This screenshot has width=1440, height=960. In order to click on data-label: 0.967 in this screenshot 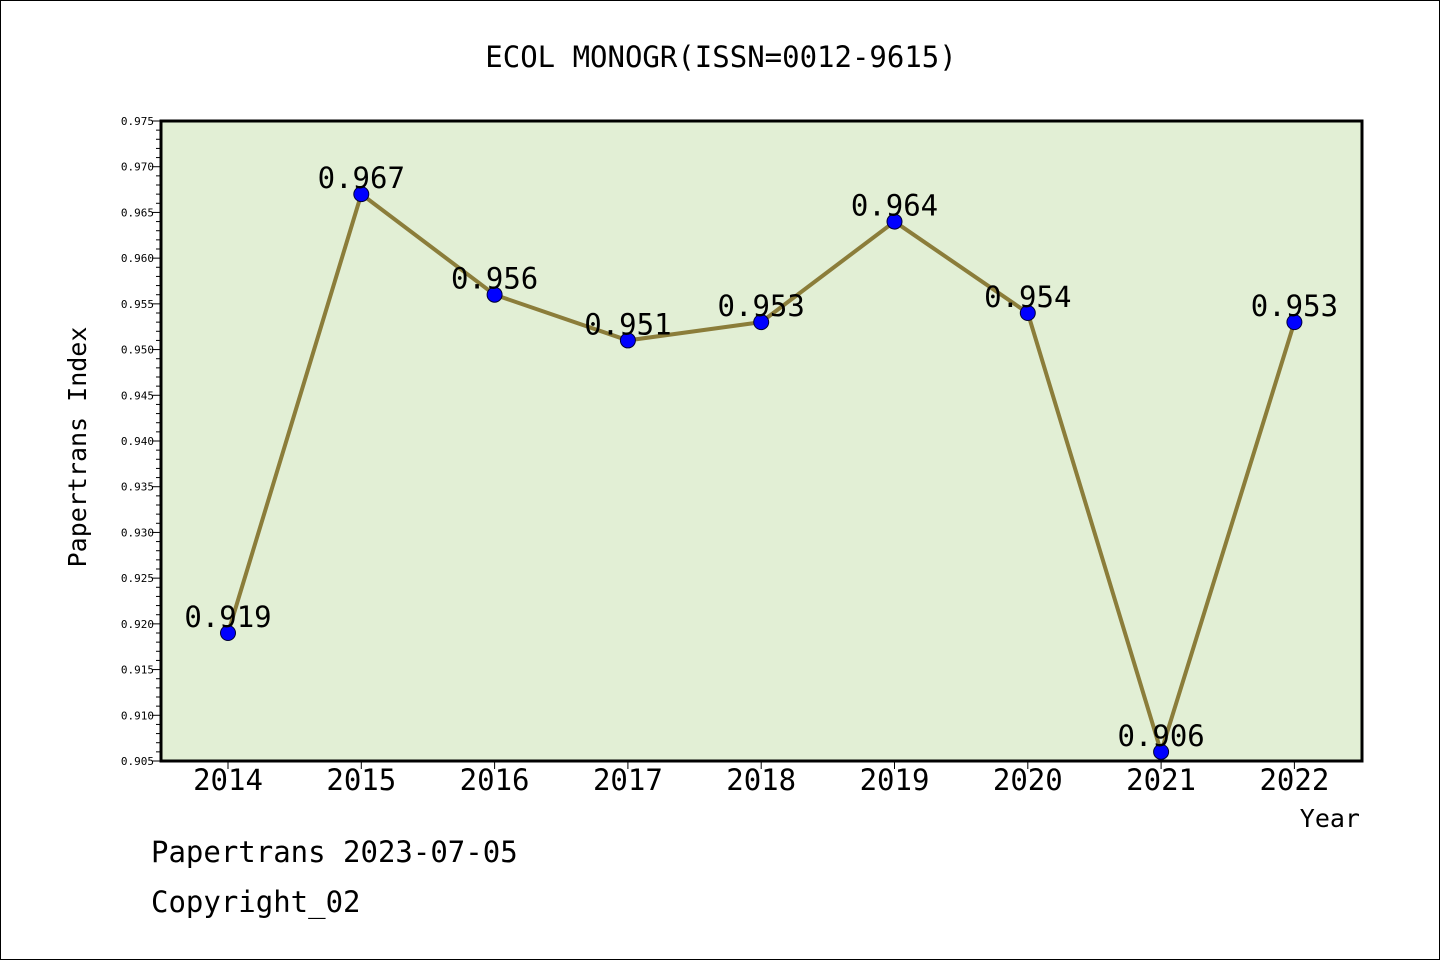, I will do `click(361, 178)`.